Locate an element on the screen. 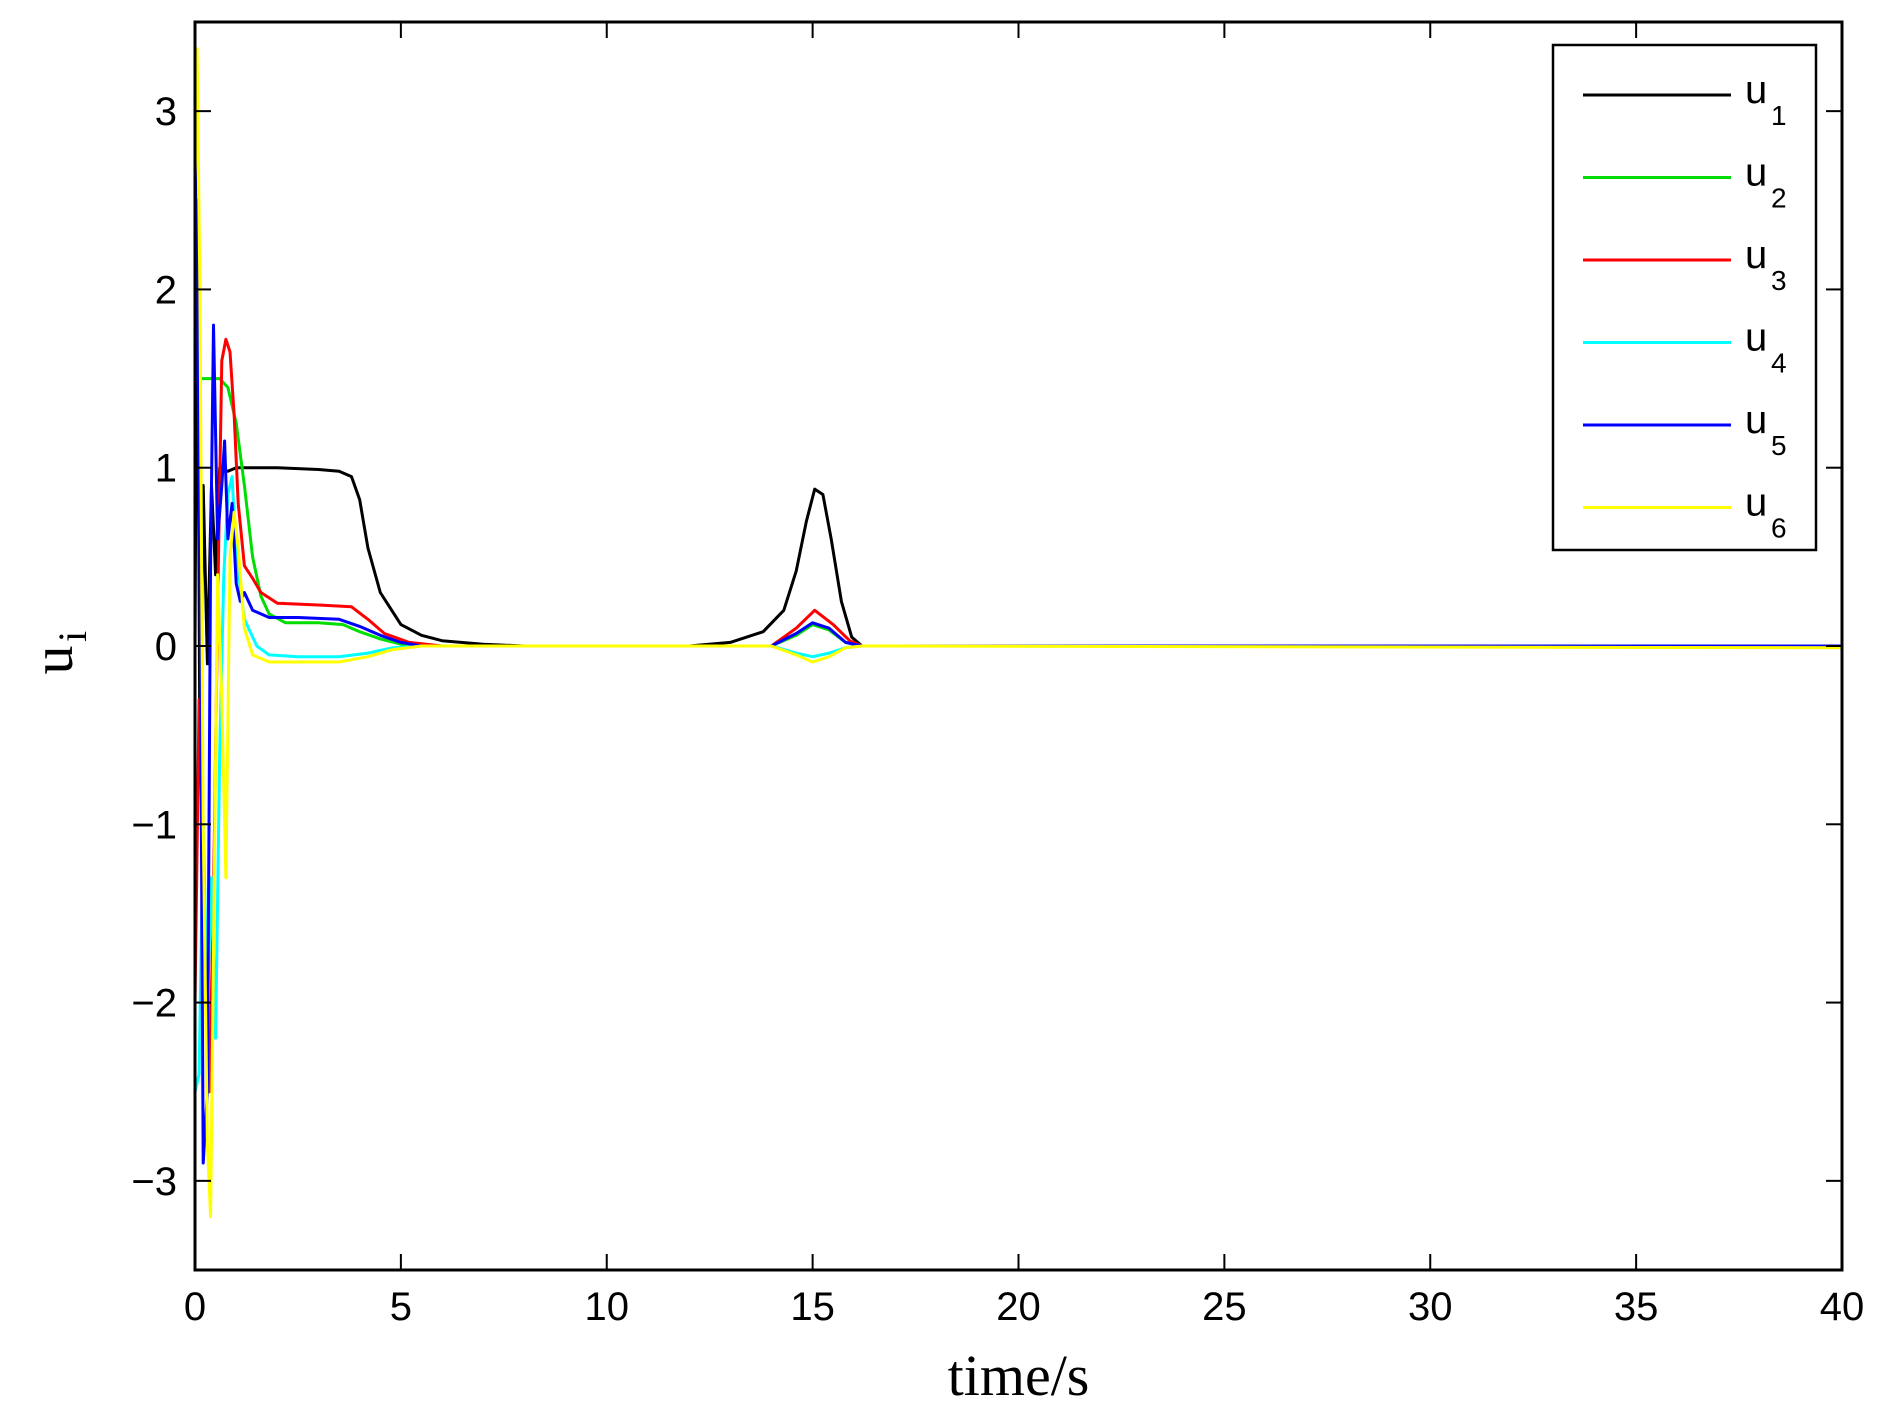  y-tick-label: 0 is located at coordinates (166, 647).